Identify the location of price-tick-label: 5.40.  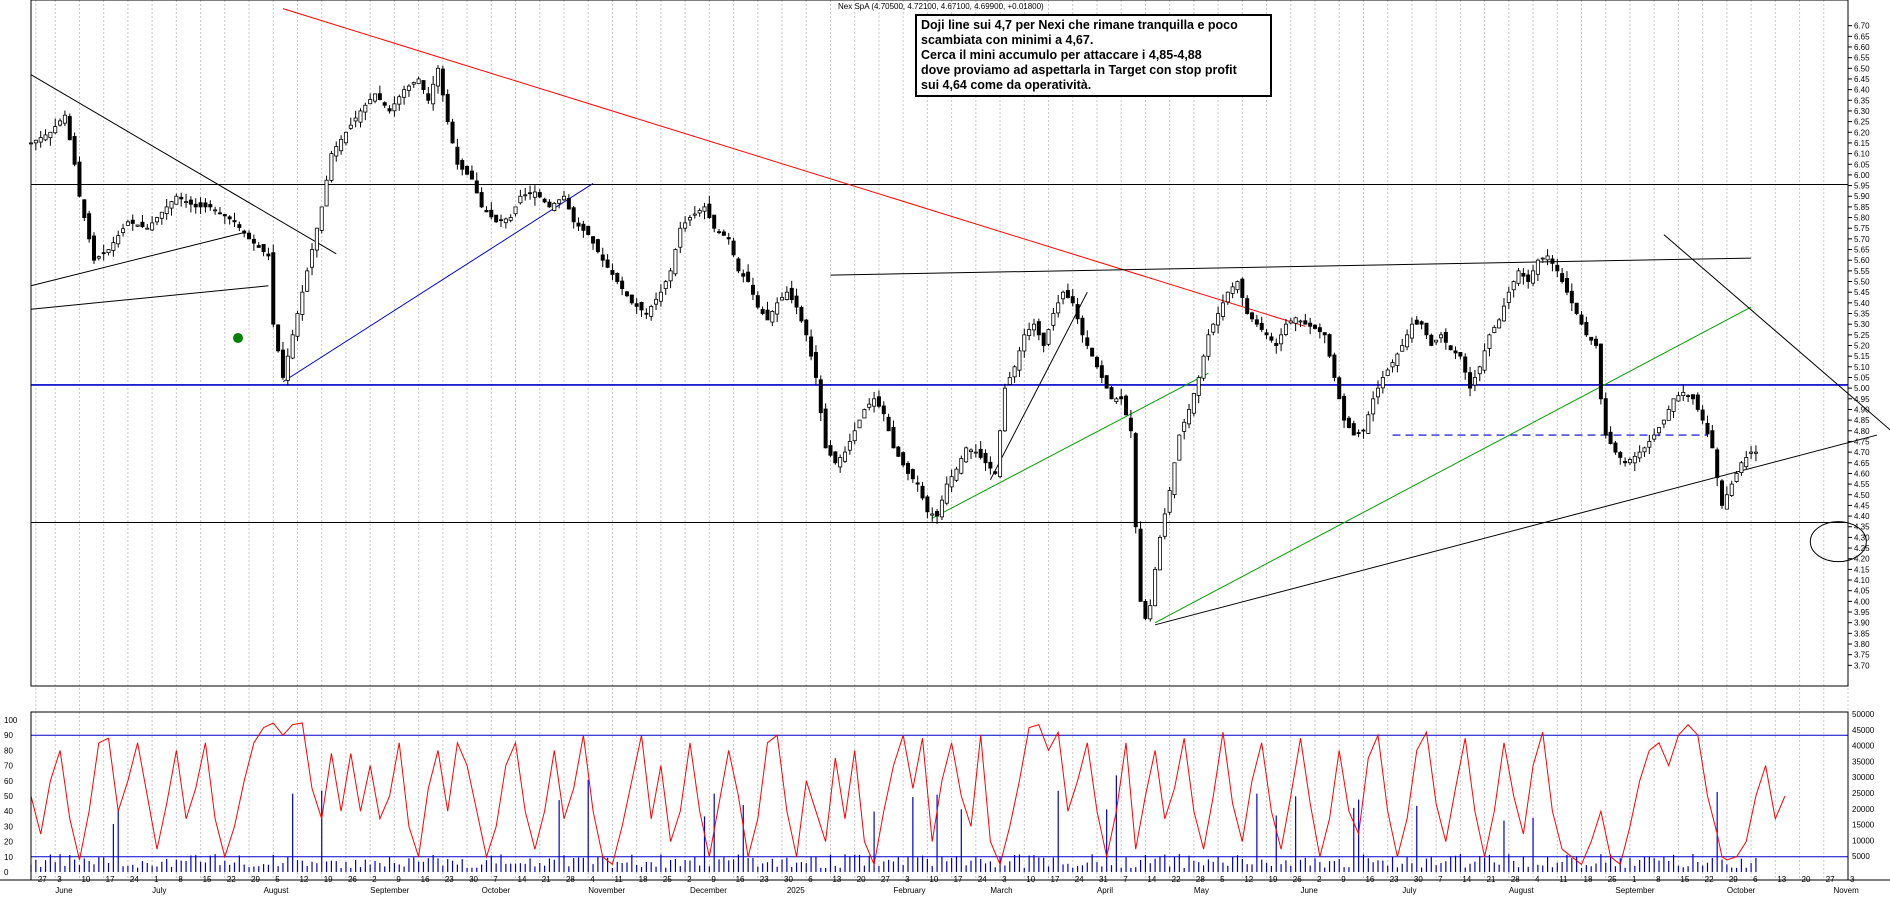
(1862, 303).